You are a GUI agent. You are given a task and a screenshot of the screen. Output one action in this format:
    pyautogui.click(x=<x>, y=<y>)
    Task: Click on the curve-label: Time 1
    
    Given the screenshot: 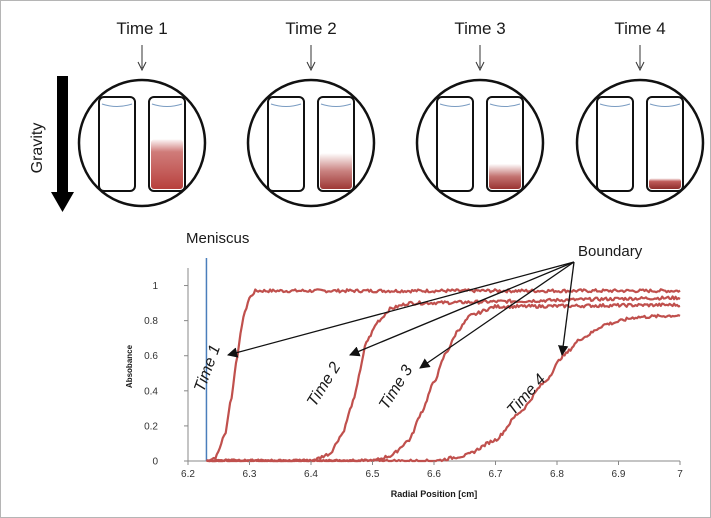 What is the action you would take?
    pyautogui.click(x=207, y=369)
    